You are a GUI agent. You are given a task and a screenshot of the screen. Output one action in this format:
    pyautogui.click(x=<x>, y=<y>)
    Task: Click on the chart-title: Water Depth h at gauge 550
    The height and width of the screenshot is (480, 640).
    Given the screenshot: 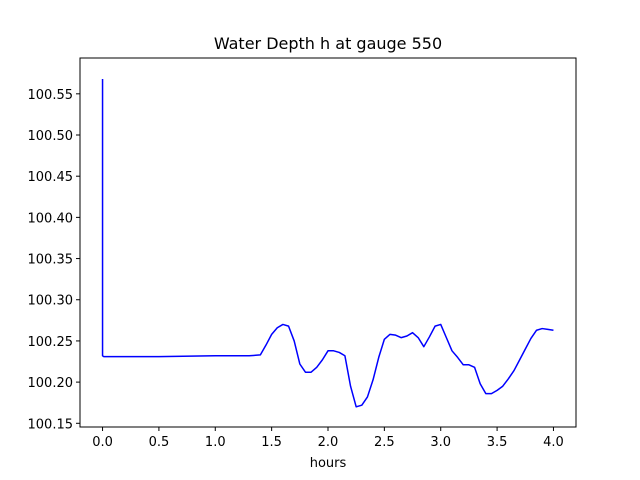 What is the action you would take?
    pyautogui.click(x=328, y=43)
    